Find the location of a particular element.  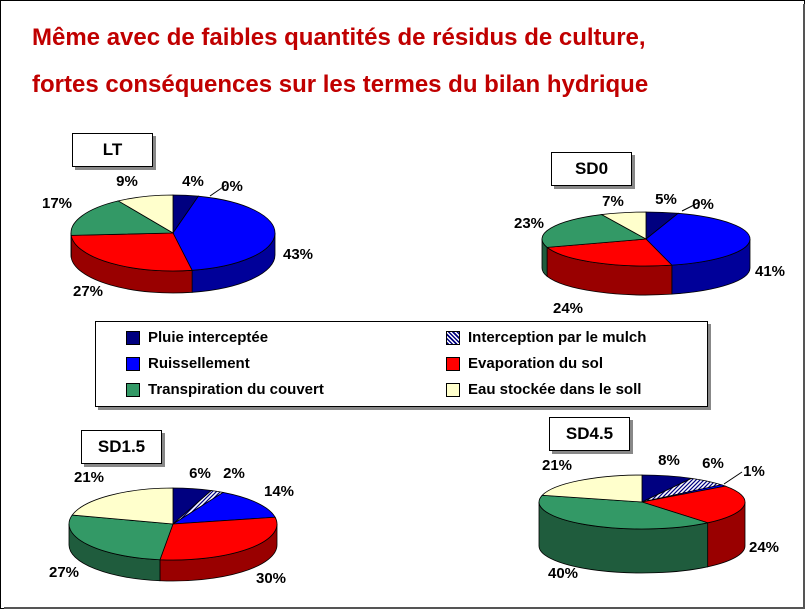

pie-chart-sd0: 5% 0% 41% 24% 23% 7% is located at coordinates (649, 254).